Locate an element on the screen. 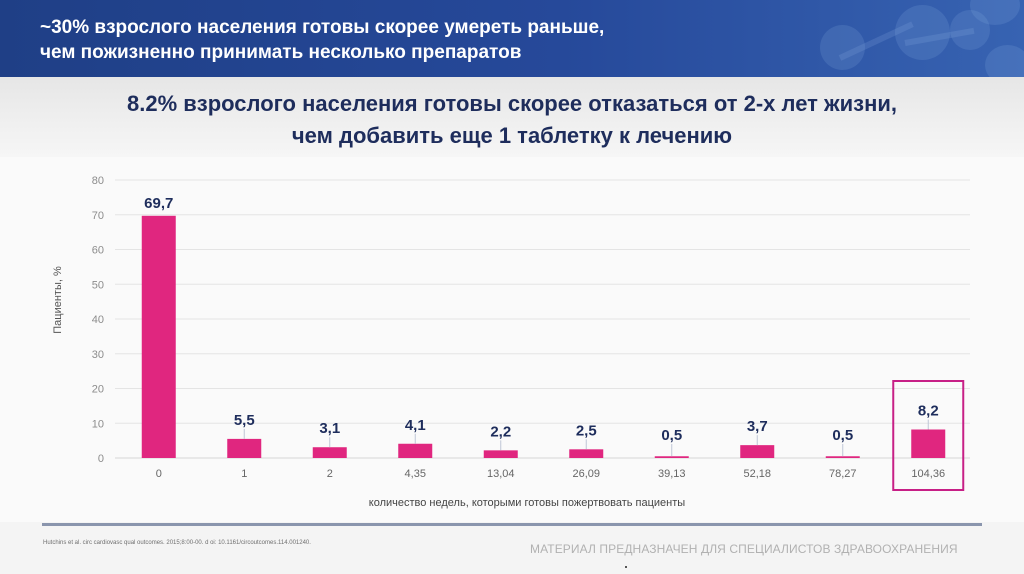  y-tick-label: 10 is located at coordinates (98, 424).